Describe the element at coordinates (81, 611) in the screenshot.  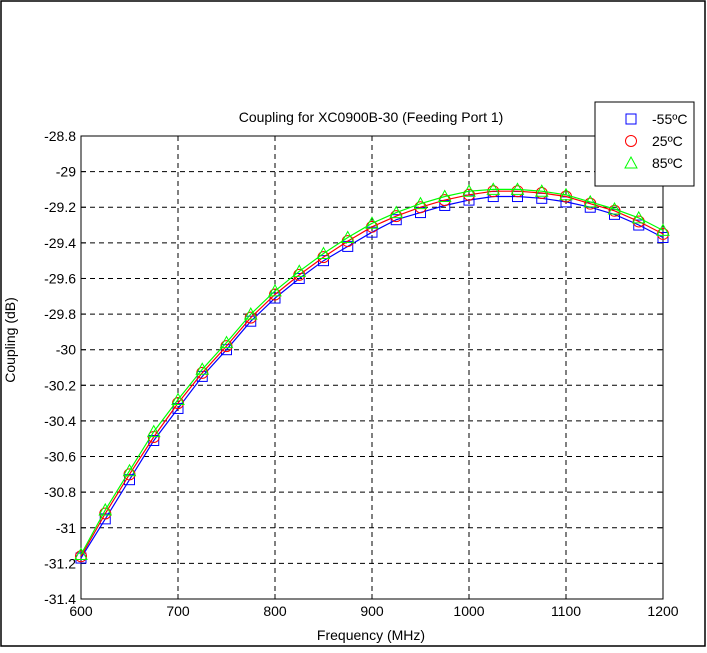
I see `x-tick-label: 600` at that location.